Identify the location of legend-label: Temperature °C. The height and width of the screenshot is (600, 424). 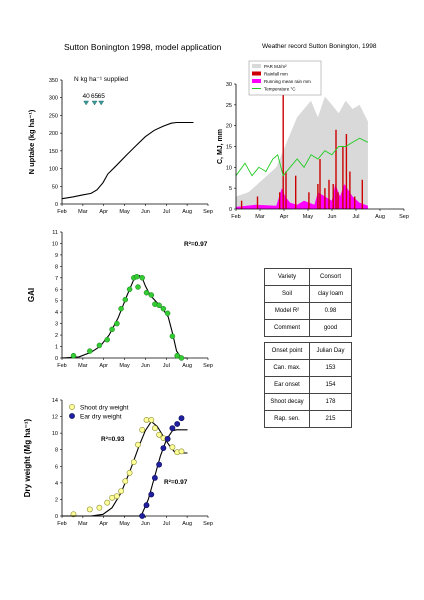
(280, 88).